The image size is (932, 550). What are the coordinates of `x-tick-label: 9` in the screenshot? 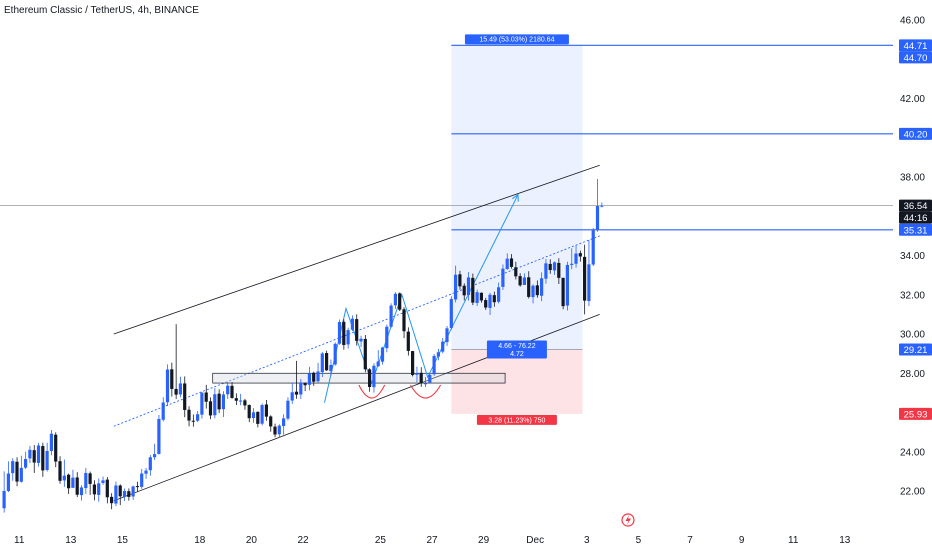 It's located at (742, 540).